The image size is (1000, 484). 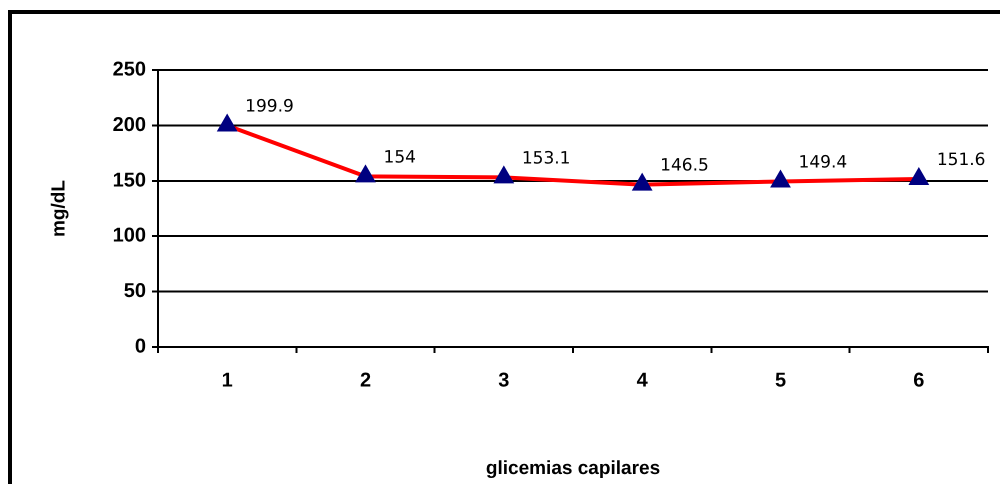 I want to click on data-label: 153.1, so click(x=546, y=158).